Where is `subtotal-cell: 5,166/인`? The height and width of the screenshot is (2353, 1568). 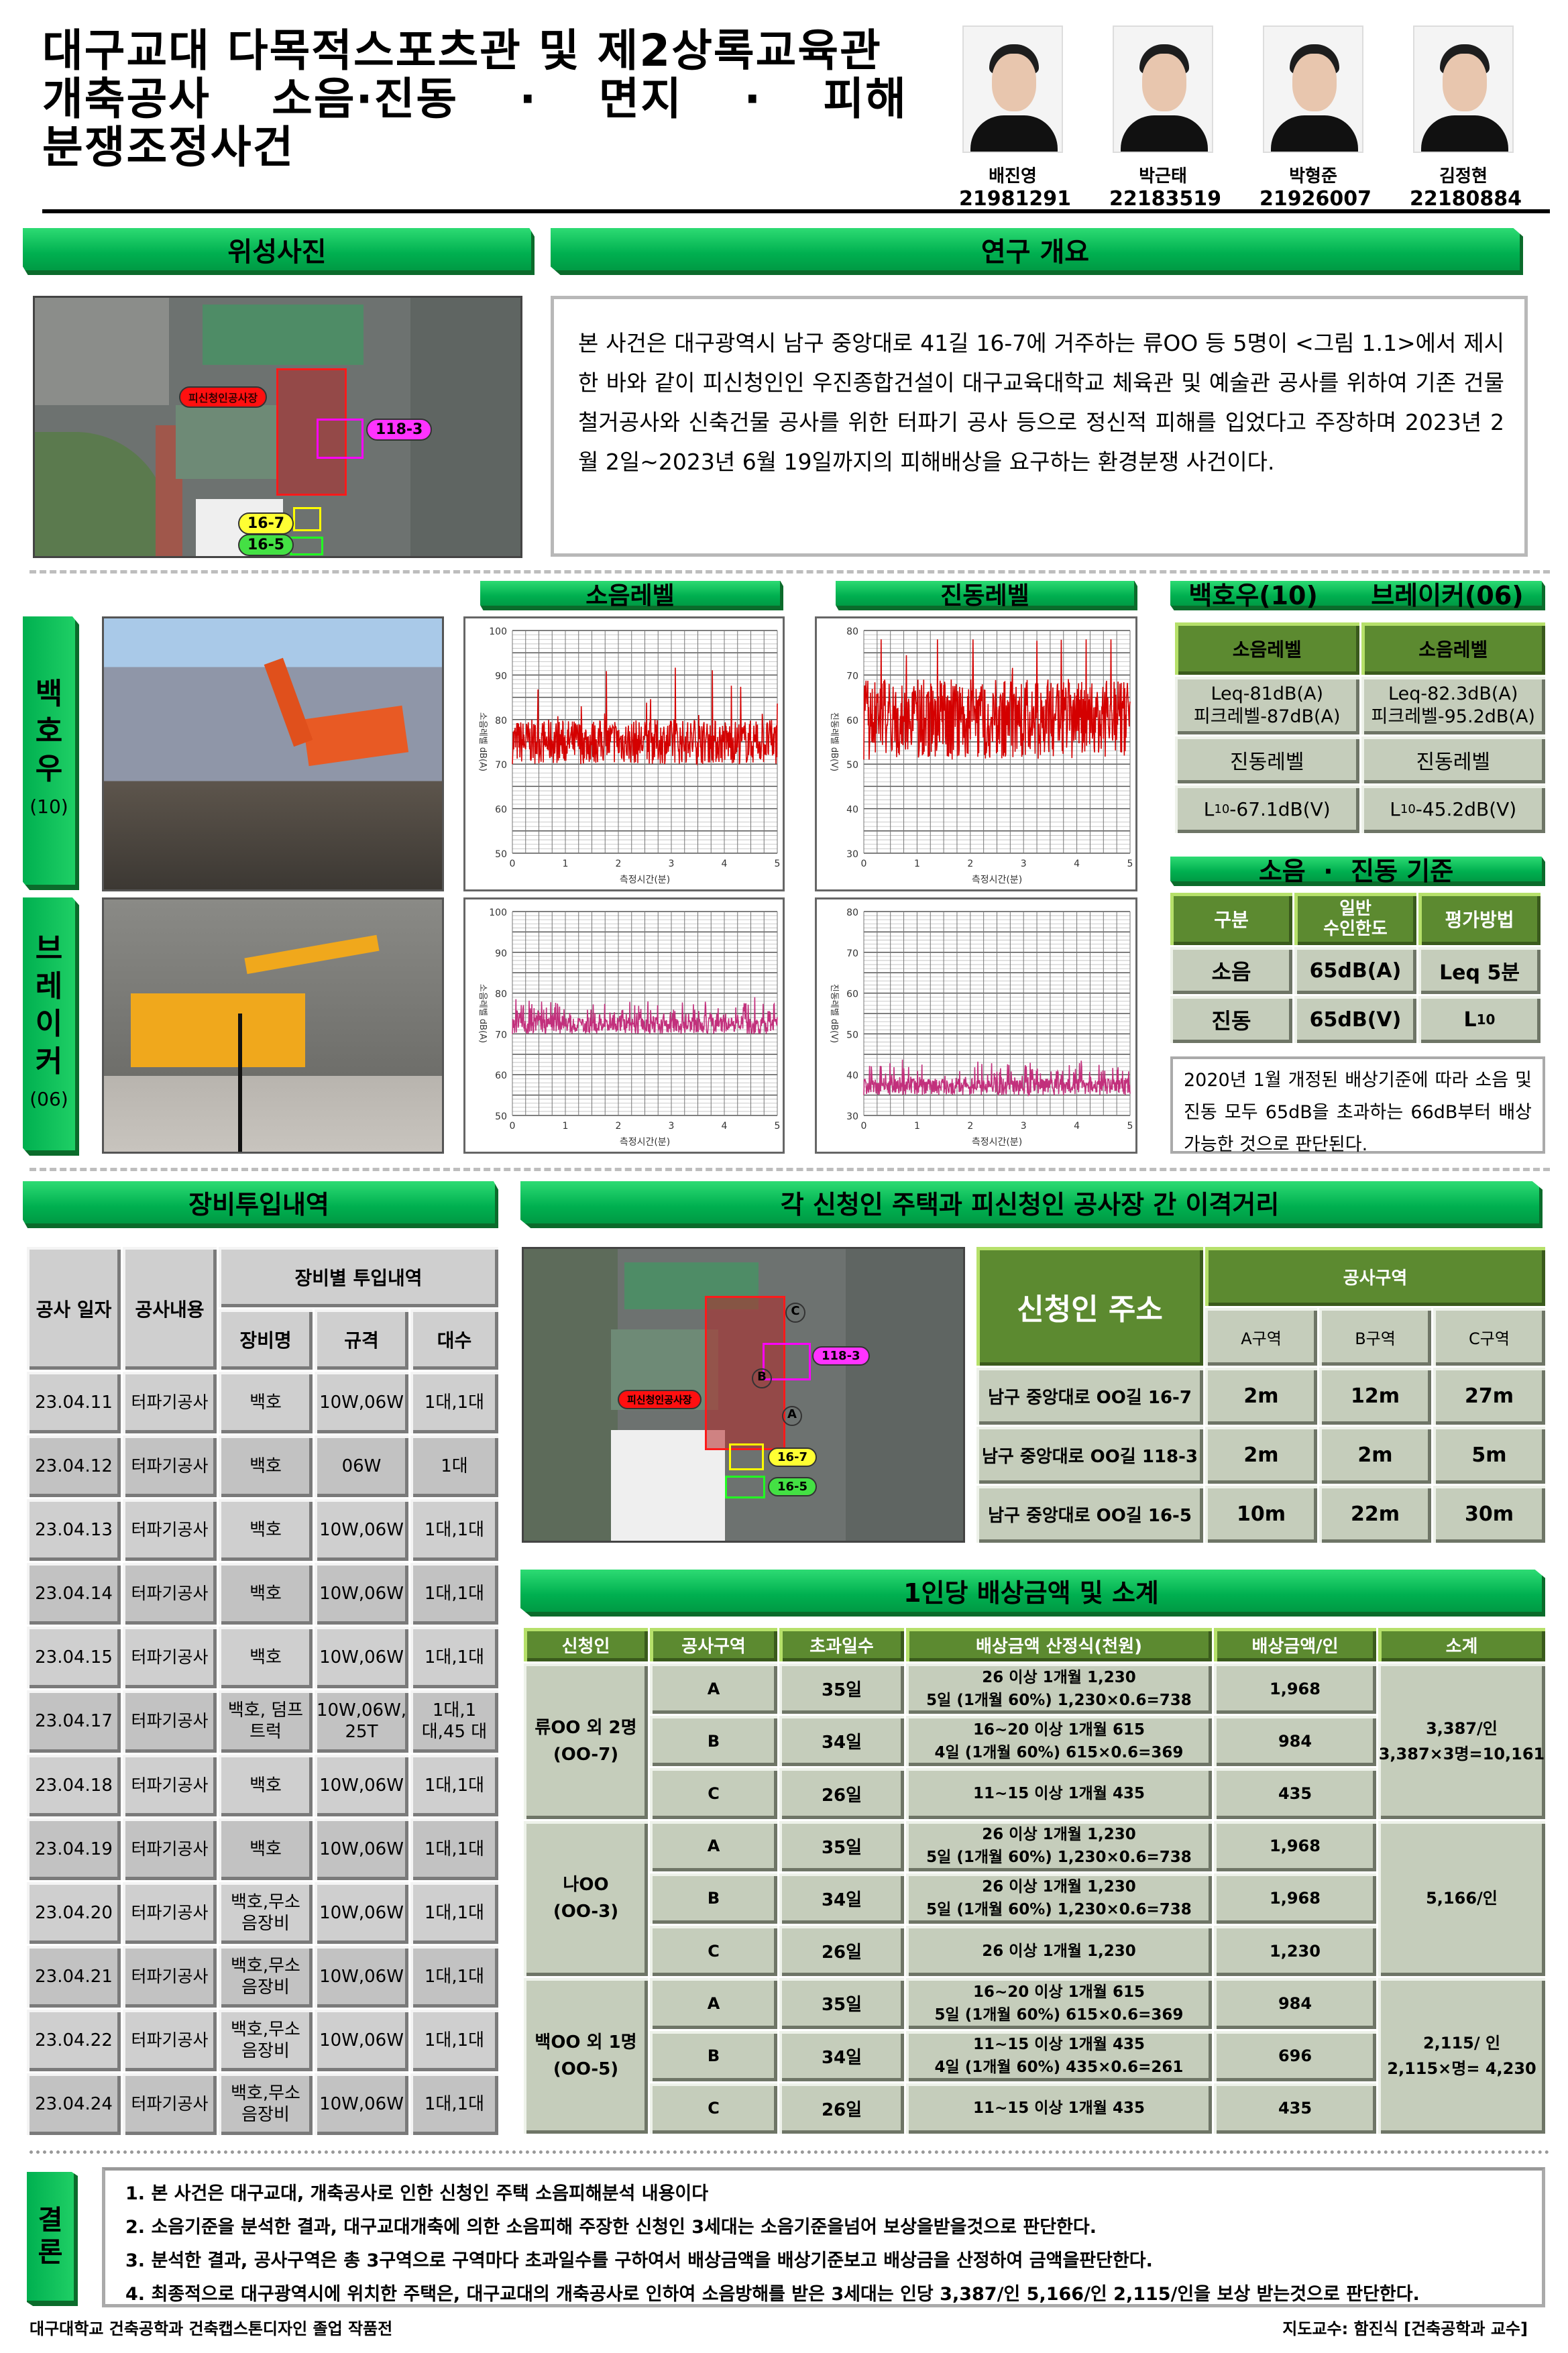 subtotal-cell: 5,166/인 is located at coordinates (1461, 1898).